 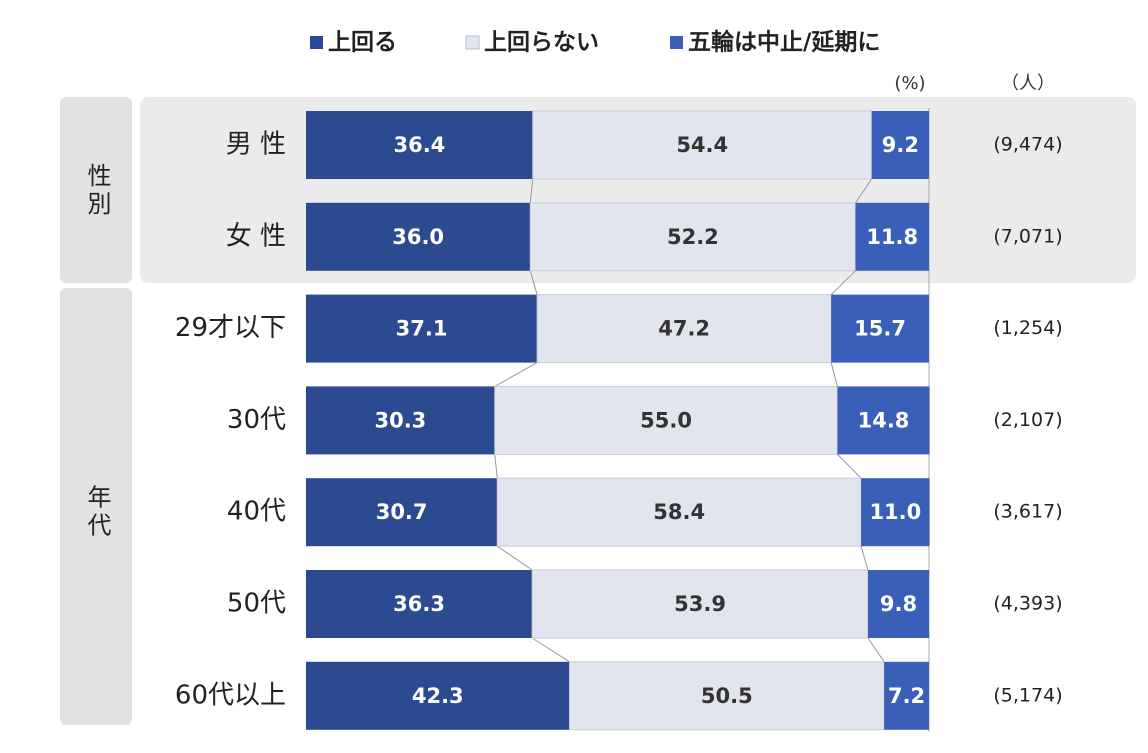 I want to click on value-label: 11.8, so click(x=892, y=237).